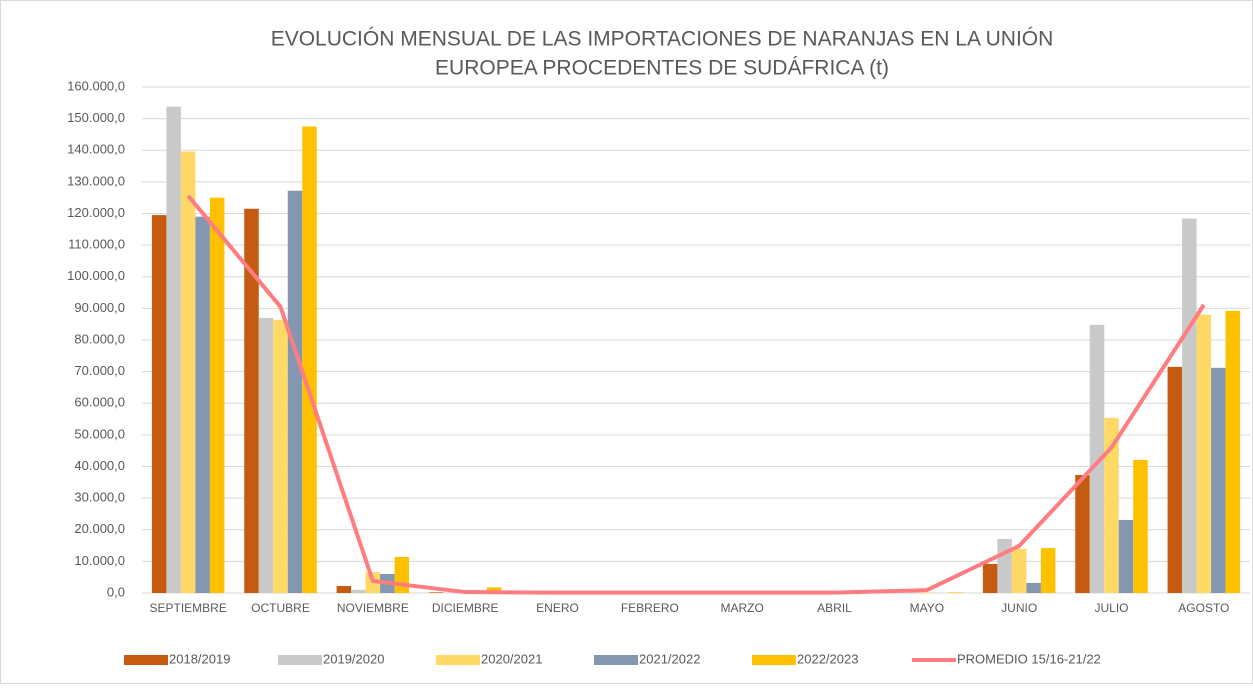 The height and width of the screenshot is (689, 1253). Describe the element at coordinates (96, 117) in the screenshot. I see `y-tick-label: 150.000,0` at that location.